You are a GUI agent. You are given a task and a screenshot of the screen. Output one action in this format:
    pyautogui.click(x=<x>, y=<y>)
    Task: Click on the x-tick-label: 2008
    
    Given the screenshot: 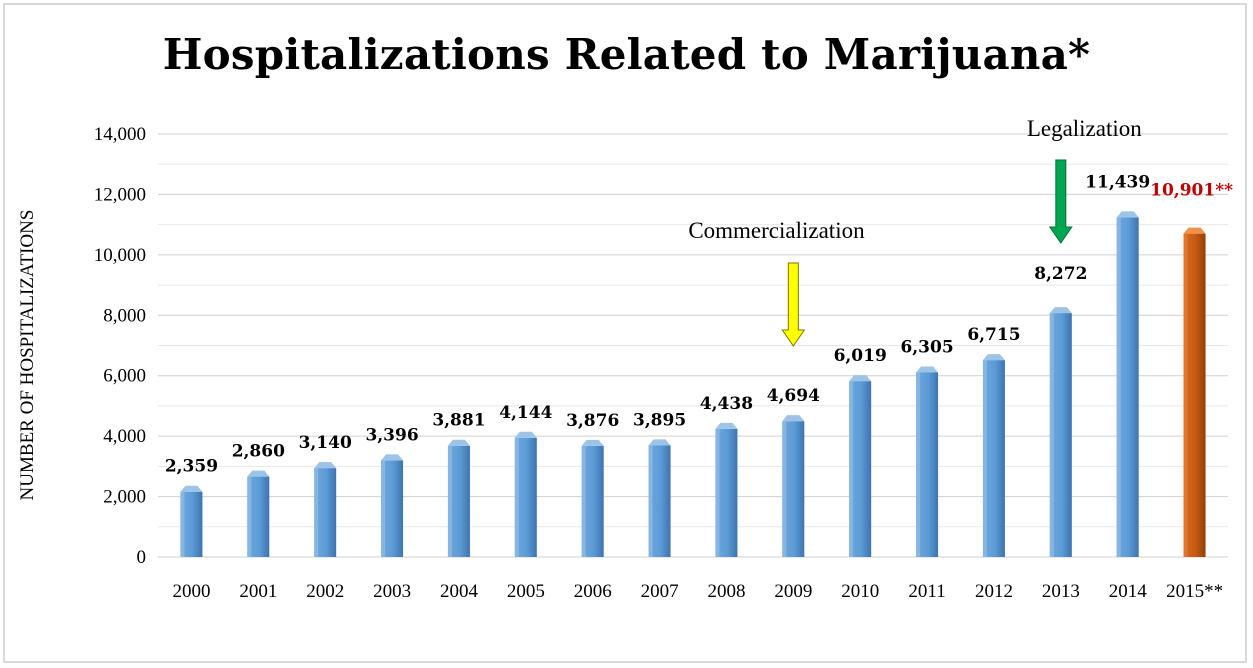 What is the action you would take?
    pyautogui.click(x=726, y=591)
    